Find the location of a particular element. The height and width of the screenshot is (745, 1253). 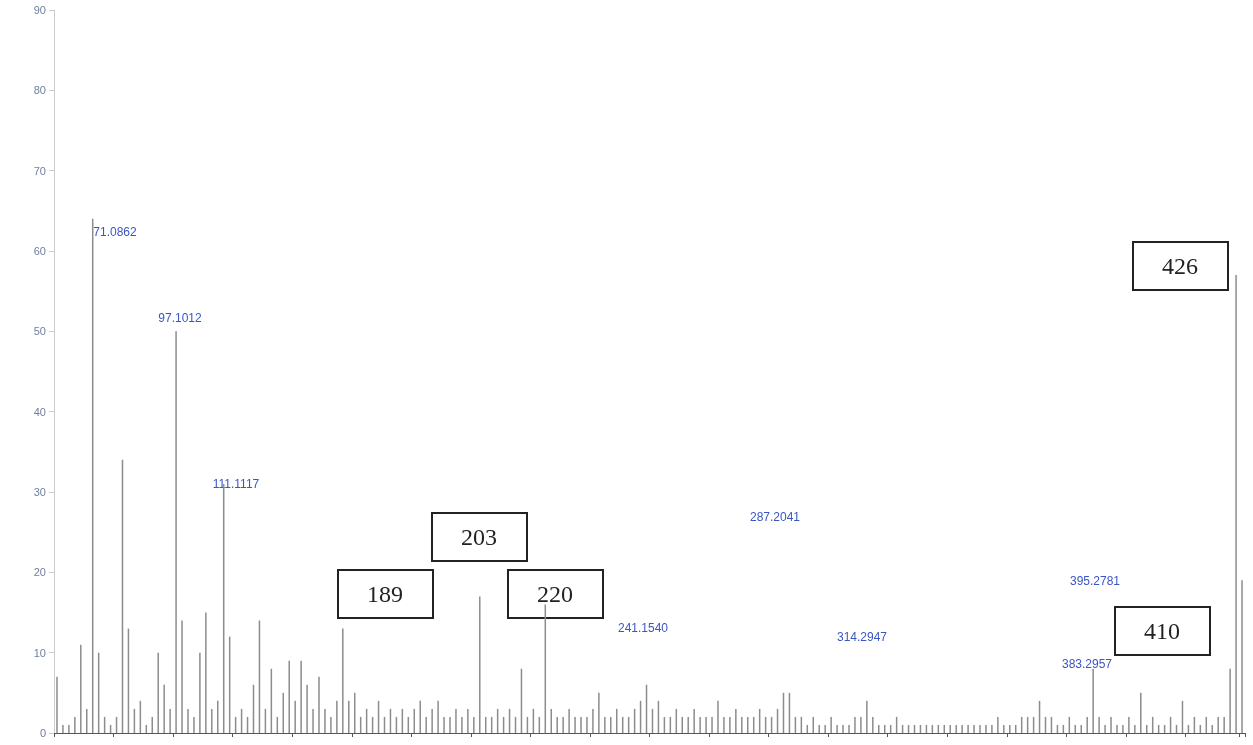

annotation: 111.1117 is located at coordinates (236, 484).